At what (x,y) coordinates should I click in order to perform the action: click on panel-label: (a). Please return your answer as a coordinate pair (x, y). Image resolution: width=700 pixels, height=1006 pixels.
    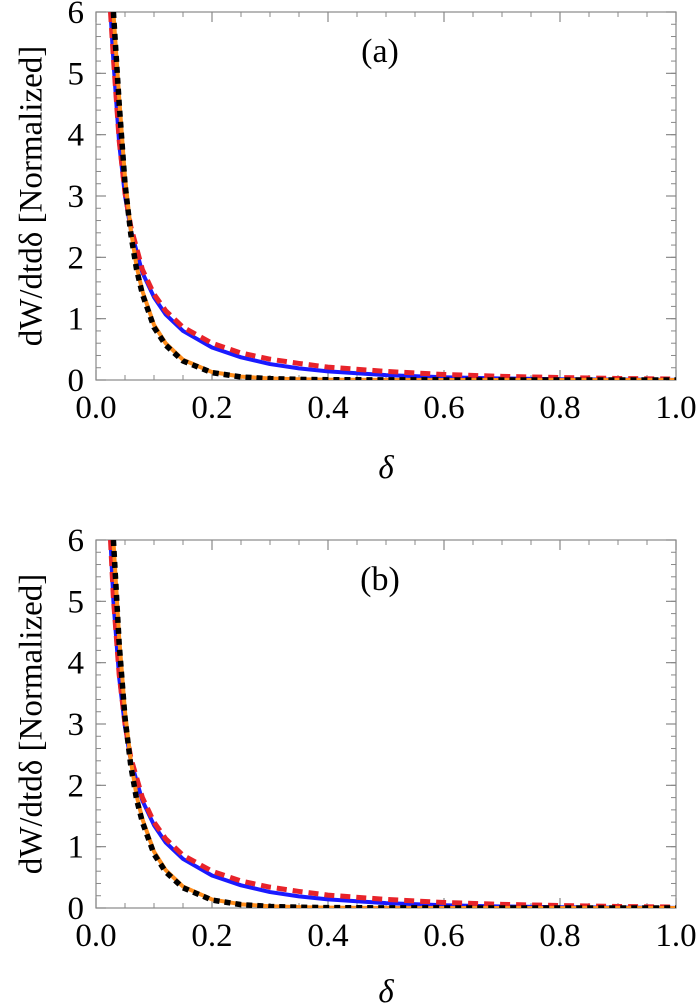
    Looking at the image, I should click on (380, 51).